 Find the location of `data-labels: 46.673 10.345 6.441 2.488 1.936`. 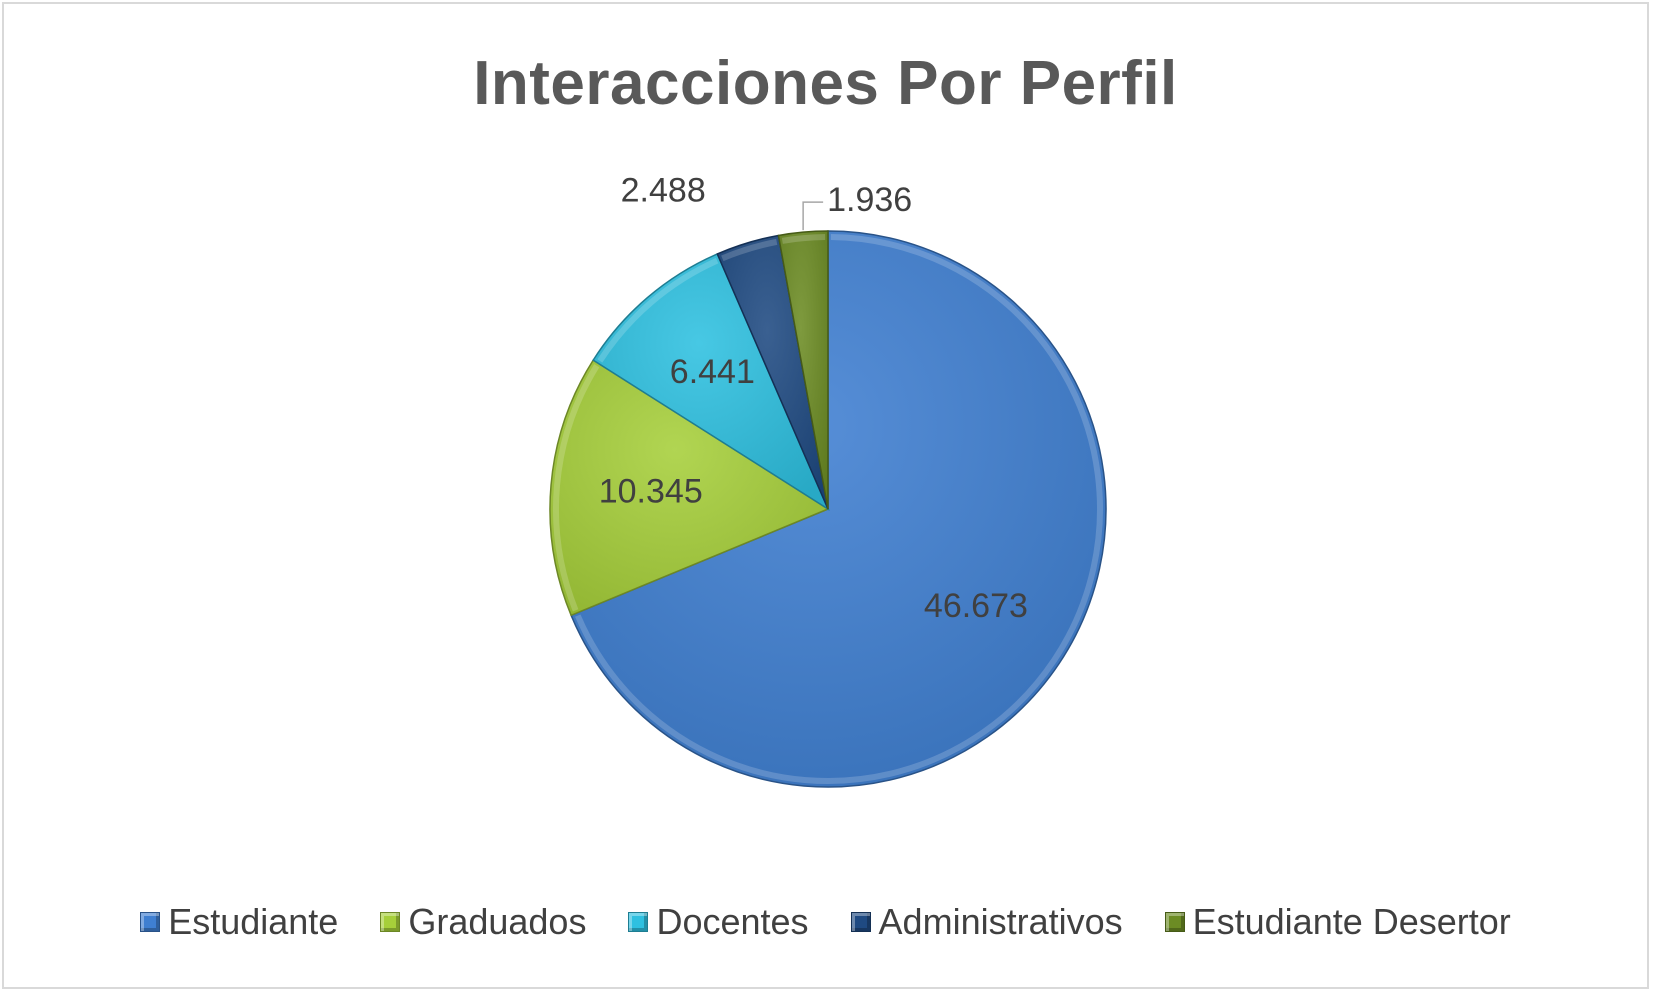

data-labels: 46.673 10.345 6.441 2.488 1.936 is located at coordinates (813, 398).